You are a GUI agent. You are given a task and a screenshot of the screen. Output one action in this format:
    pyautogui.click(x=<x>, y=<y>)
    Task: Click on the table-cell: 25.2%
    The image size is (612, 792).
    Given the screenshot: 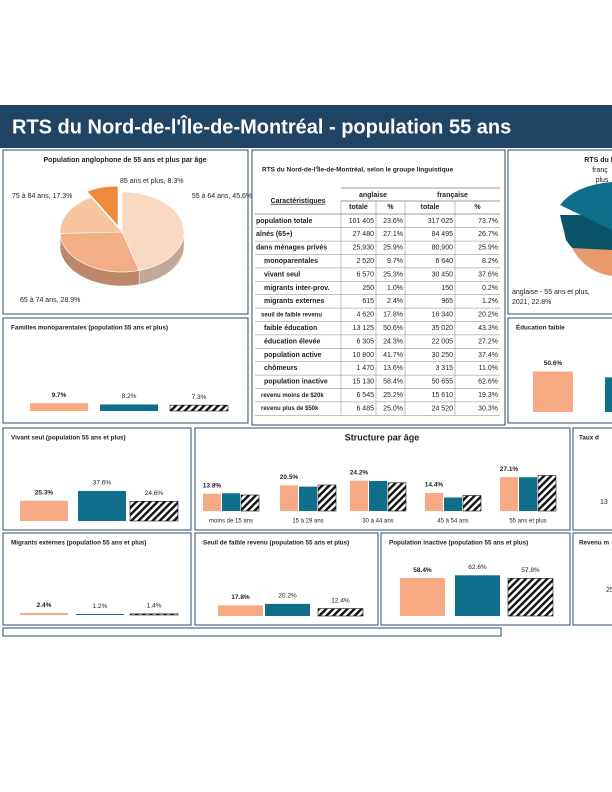 What is the action you would take?
    pyautogui.click(x=393, y=395)
    